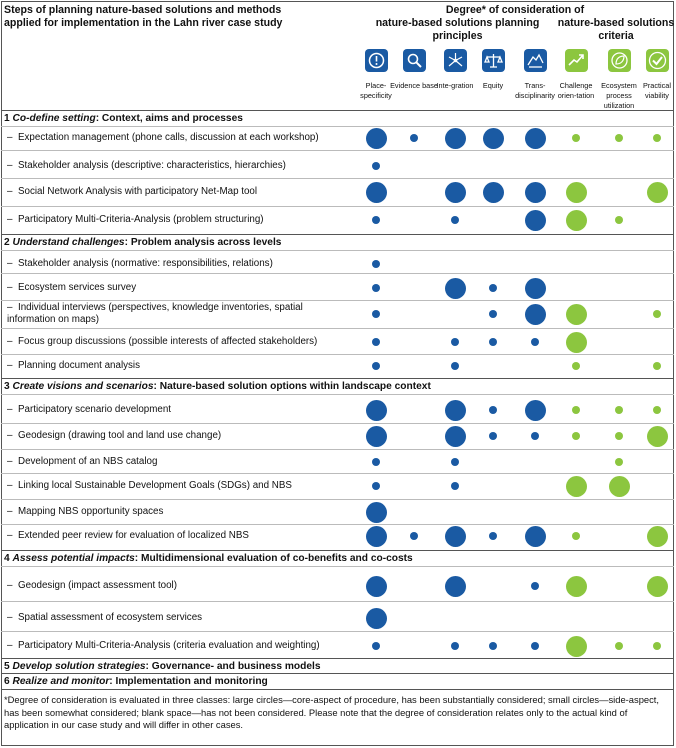 The height and width of the screenshot is (748, 676). What do you see at coordinates (616, 29) in the screenshot?
I see `criteria-group-title: nature-based solutions criteria` at bounding box center [616, 29].